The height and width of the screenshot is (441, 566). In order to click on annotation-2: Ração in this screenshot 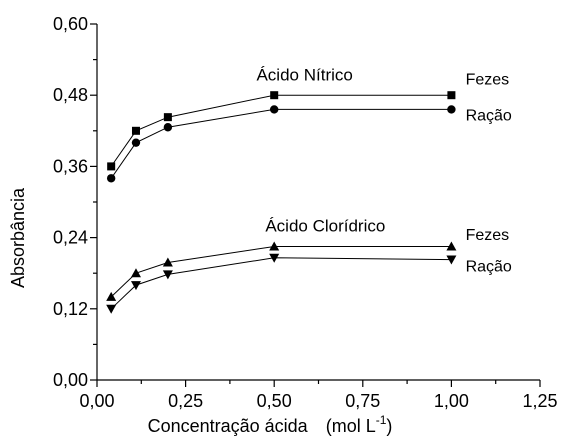, I will do `click(489, 116)`.